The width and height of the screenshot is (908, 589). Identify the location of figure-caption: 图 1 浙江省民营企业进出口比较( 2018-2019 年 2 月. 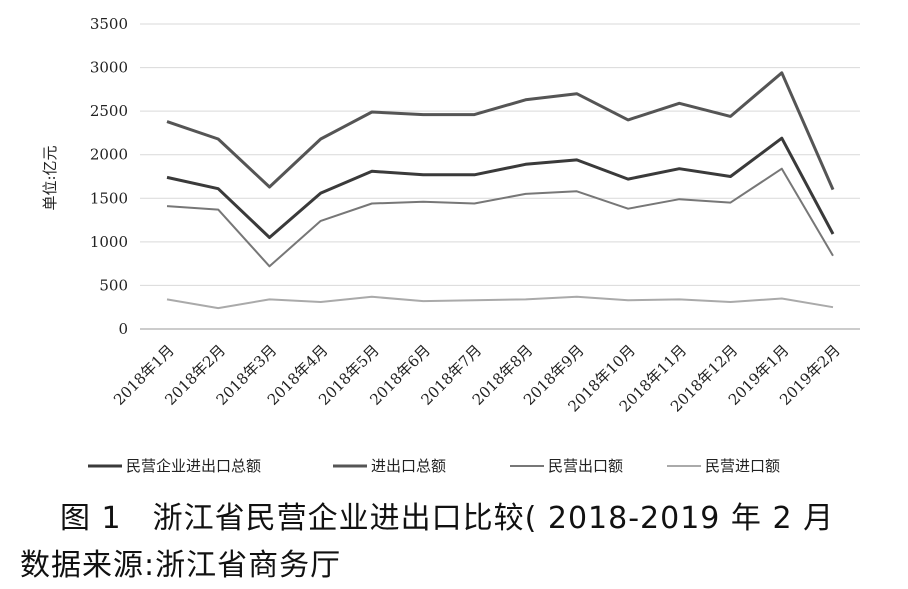
(447, 518).